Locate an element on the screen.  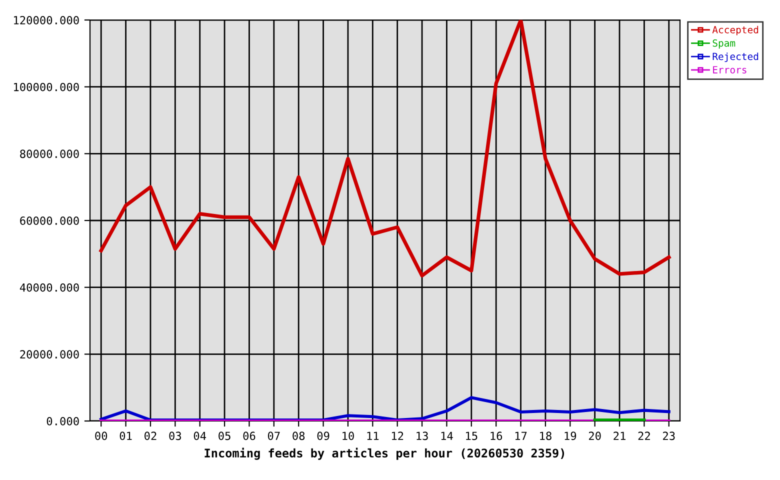
x-tick-label: 11 is located at coordinates (373, 436).